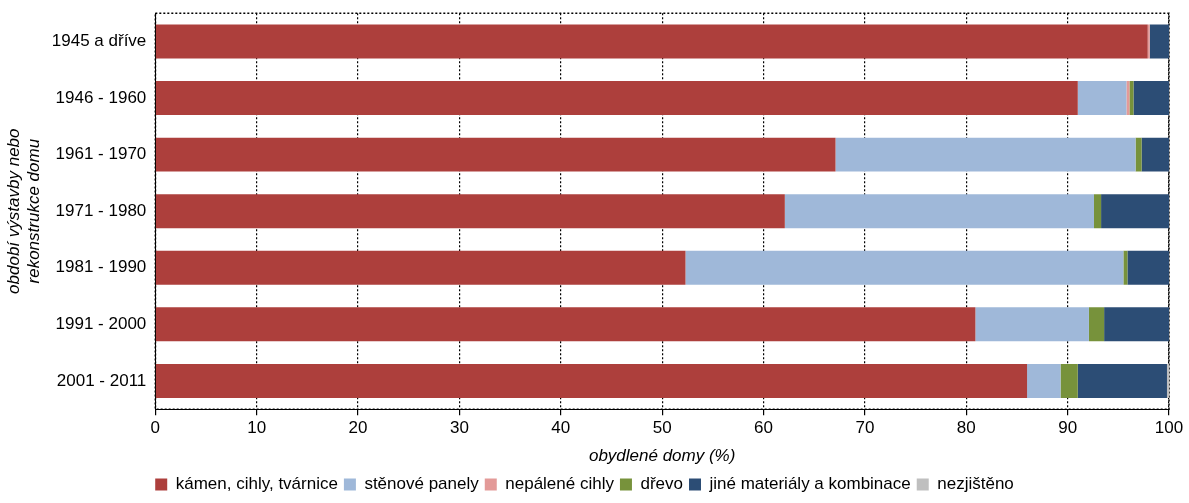 Image resolution: width=1189 pixels, height=503 pixels. What do you see at coordinates (101, 324) in the screenshot?
I see `y-tick-label: 1991 - 2000` at bounding box center [101, 324].